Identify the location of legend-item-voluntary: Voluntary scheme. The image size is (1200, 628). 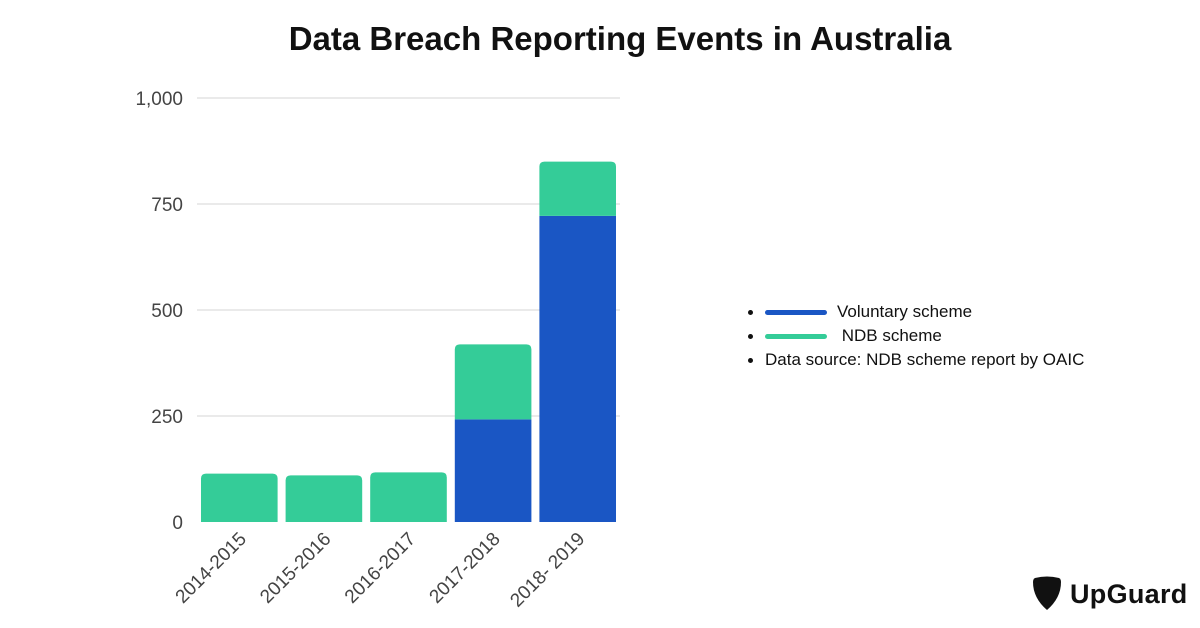
(916, 312).